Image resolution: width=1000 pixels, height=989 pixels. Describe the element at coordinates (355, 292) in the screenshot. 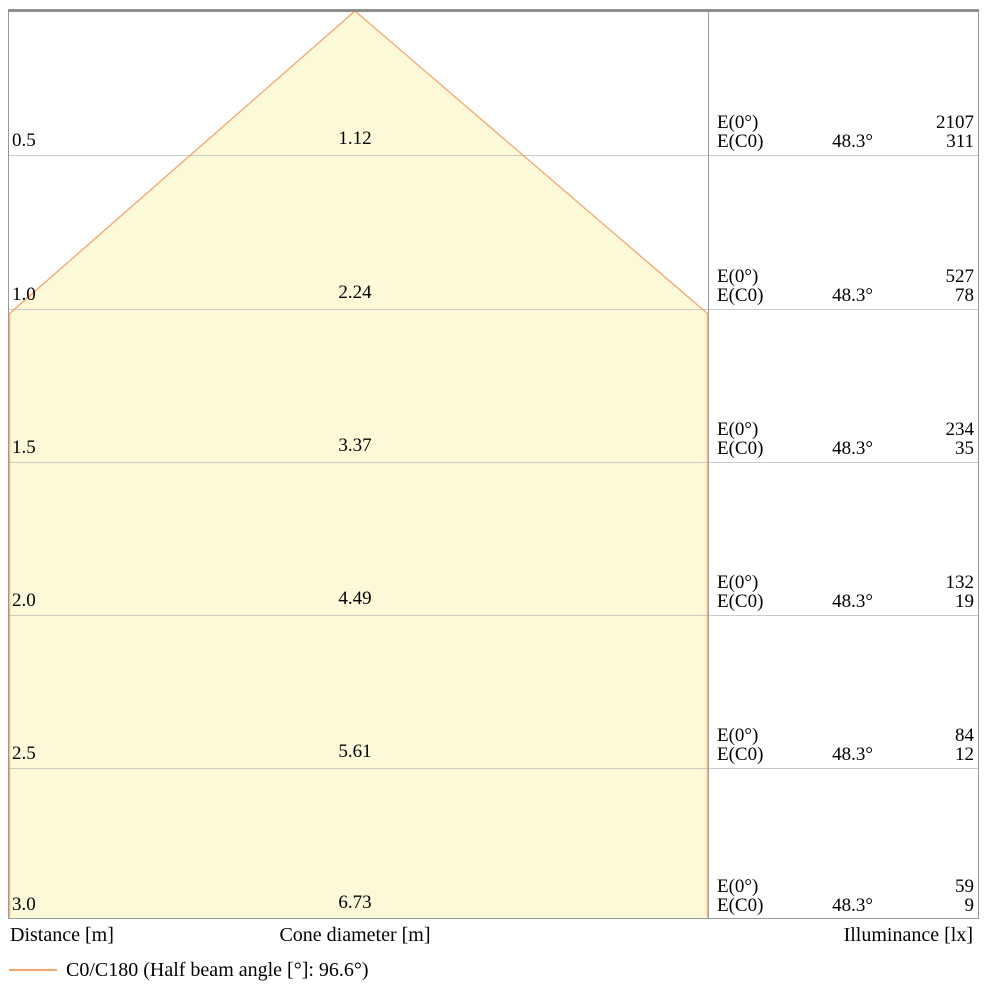

I see `cone-diameter-label: 2.24` at that location.